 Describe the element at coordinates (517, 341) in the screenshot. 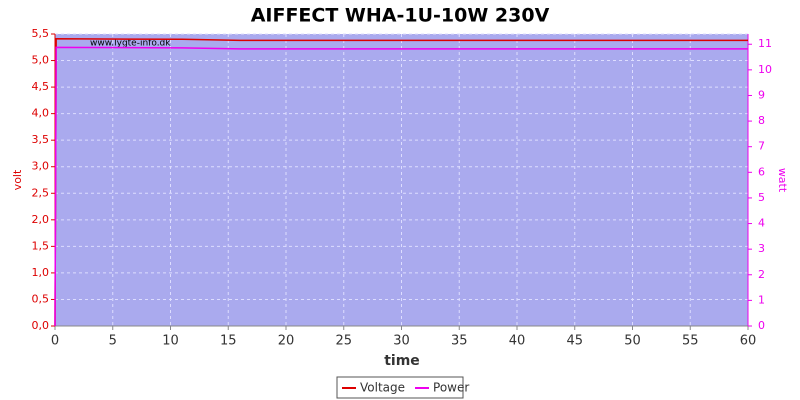

I see `x-tick-label: 40` at that location.